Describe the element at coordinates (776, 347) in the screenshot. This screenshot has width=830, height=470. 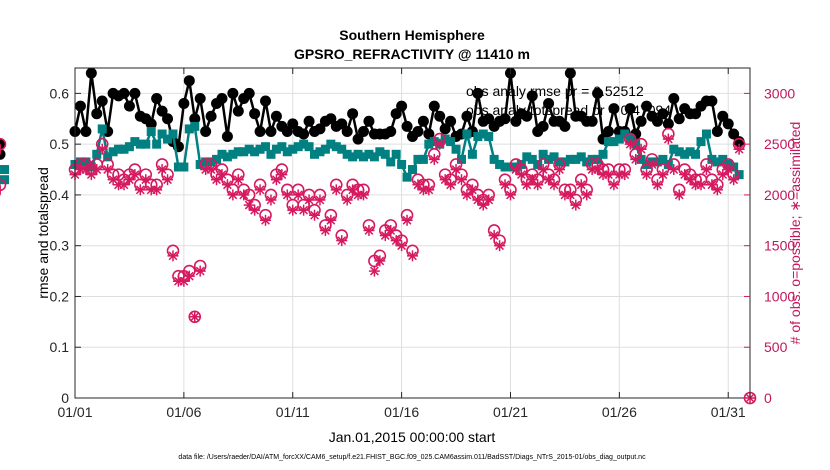
I see `y-right-tick-label: 500` at that location.